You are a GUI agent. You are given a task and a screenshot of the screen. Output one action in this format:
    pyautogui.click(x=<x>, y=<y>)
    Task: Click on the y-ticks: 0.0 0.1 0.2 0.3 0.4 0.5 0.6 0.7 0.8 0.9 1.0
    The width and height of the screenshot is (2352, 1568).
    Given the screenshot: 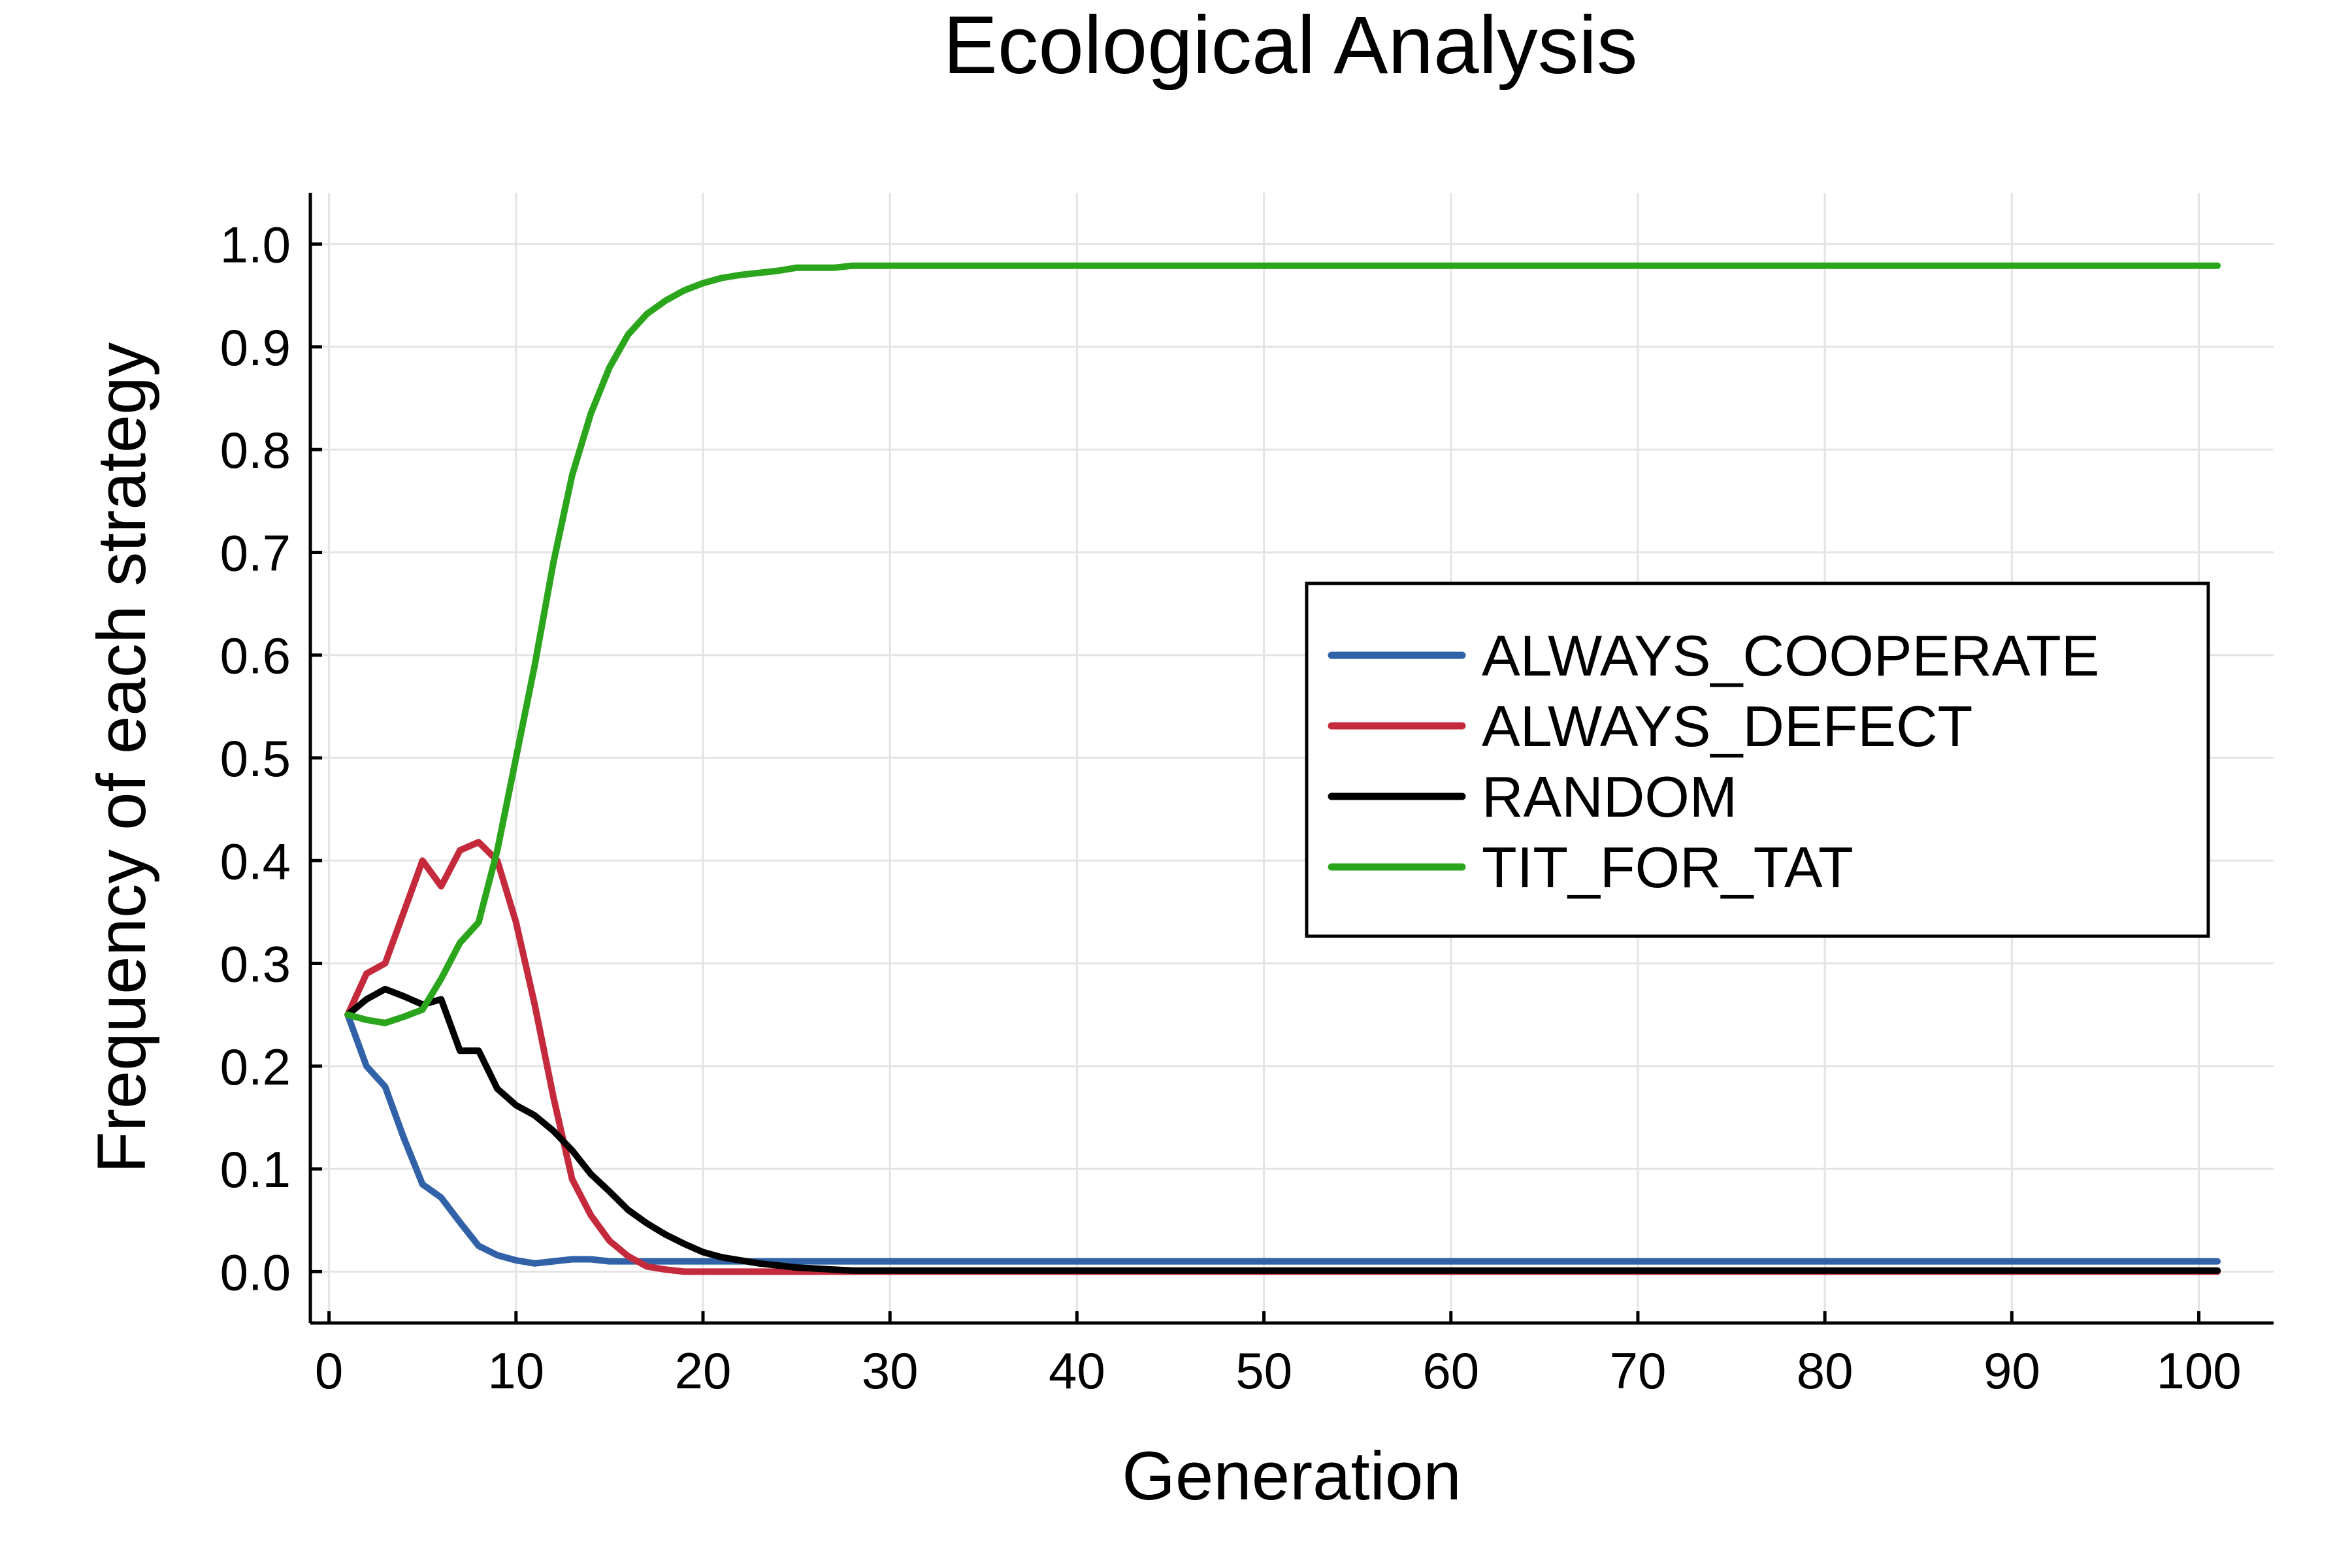 What is the action you would take?
    pyautogui.click(x=271, y=758)
    